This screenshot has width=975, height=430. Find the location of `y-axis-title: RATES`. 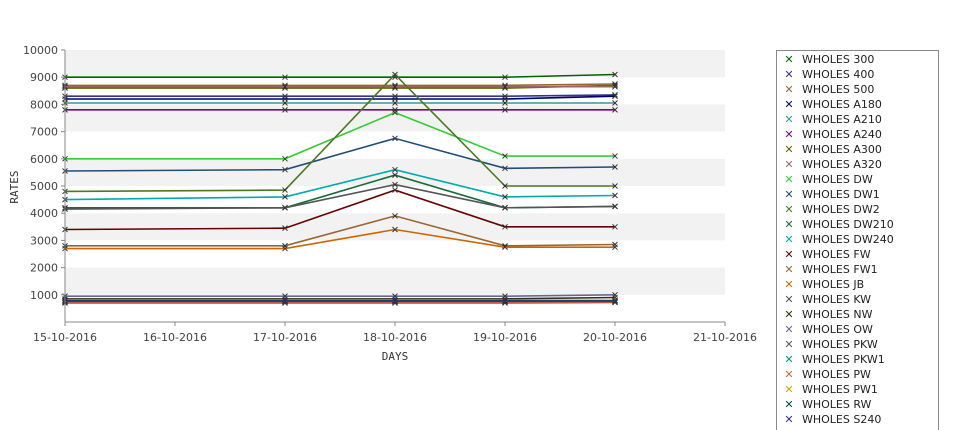

y-axis-title: RATES is located at coordinates (14, 186).